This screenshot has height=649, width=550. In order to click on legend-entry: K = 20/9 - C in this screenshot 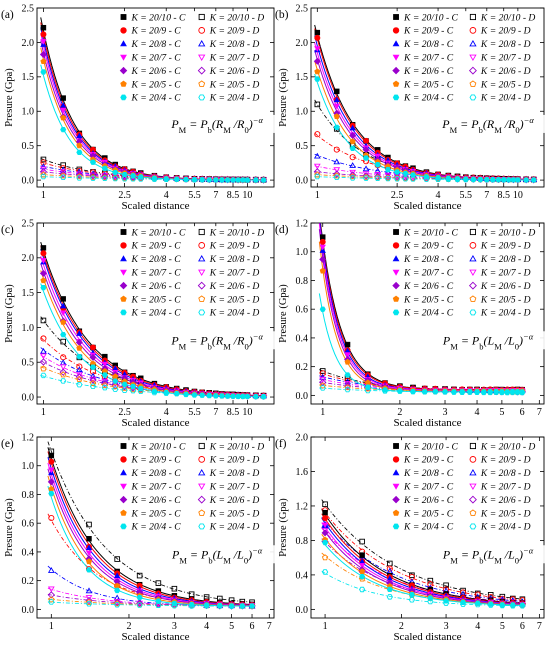, I will do `click(156, 31)`.